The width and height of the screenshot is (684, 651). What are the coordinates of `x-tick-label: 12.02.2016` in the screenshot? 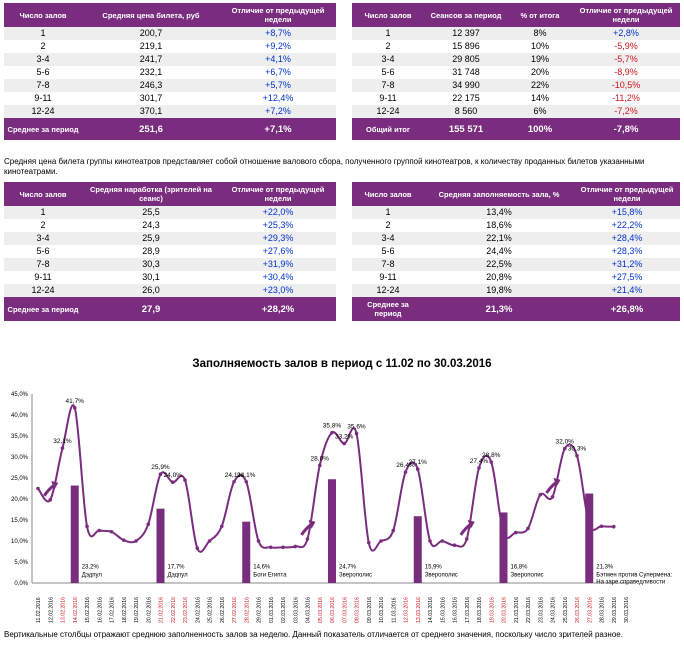 It's located at (51, 610).